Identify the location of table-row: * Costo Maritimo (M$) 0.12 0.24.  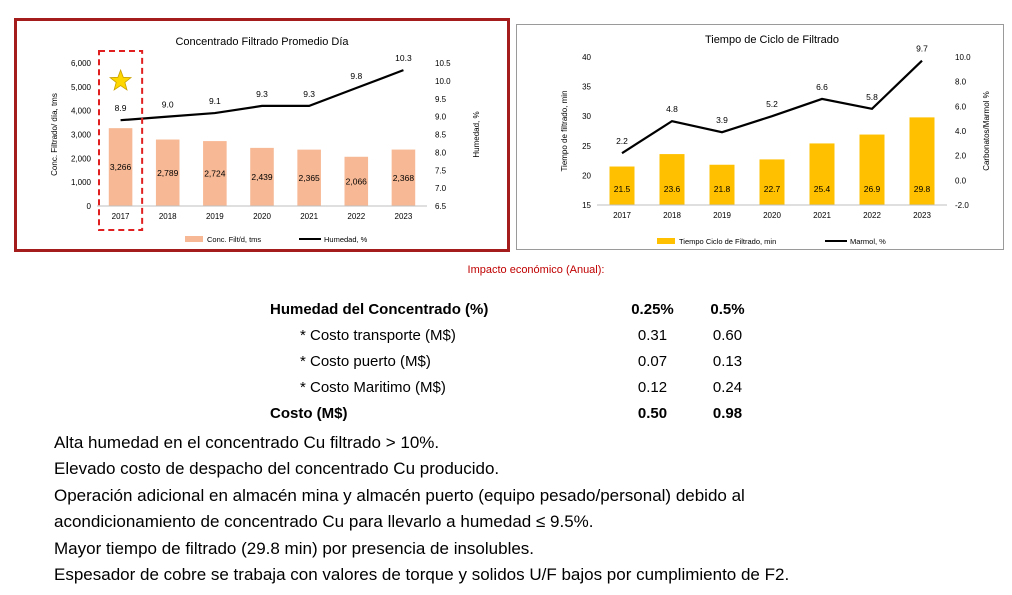
(515, 387).